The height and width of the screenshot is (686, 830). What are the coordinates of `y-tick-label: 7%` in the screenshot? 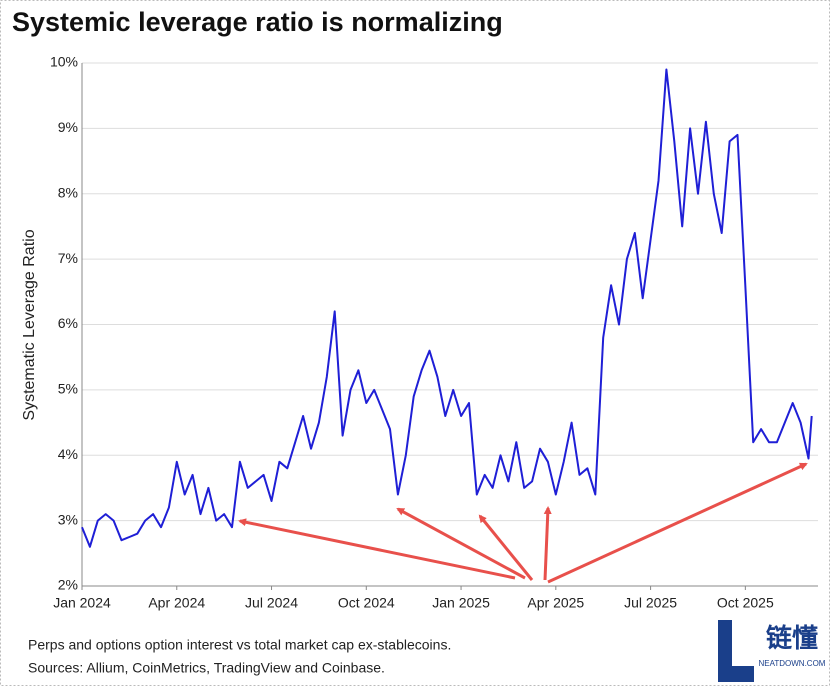 It's located at (68, 258).